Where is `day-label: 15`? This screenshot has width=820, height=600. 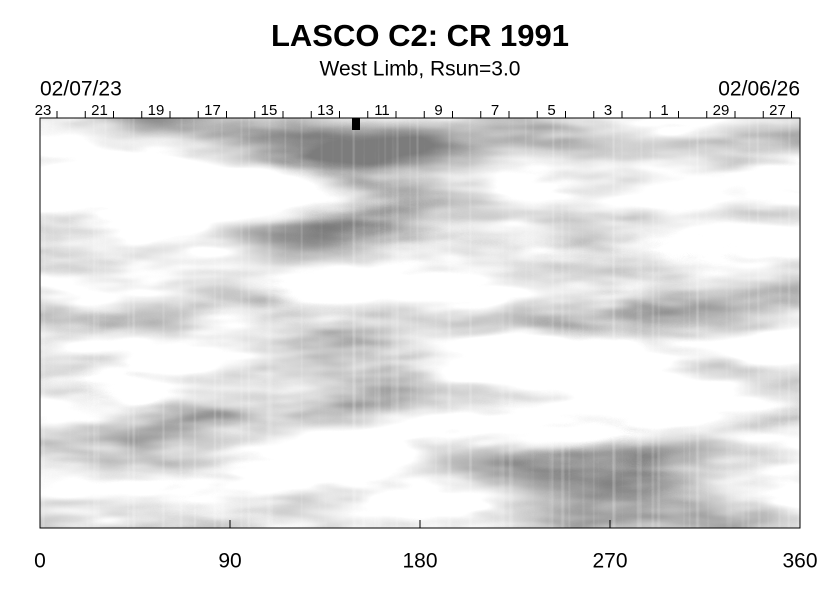 day-label: 15 is located at coordinates (269, 110).